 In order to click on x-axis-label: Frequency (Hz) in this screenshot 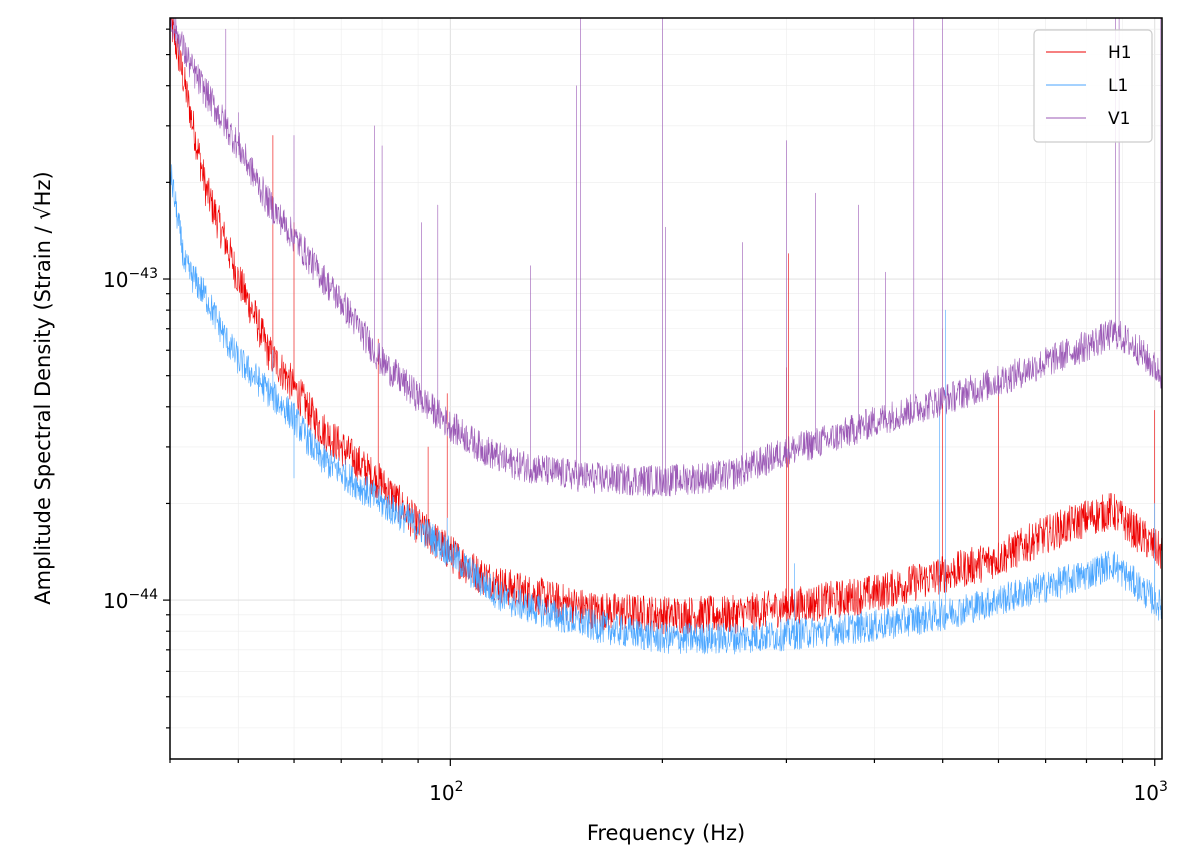, I will do `click(666, 833)`.